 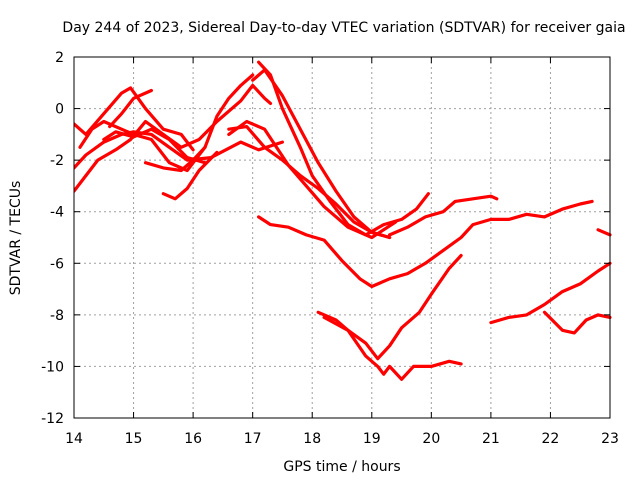 I want to click on y-tick-label: 2, so click(x=59, y=58).